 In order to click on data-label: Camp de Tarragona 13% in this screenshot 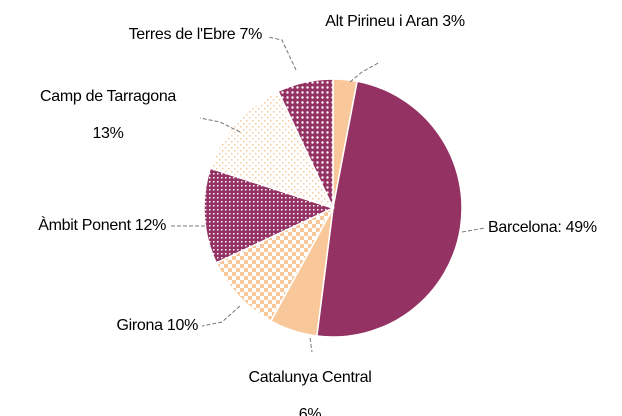, I will do `click(108, 115)`.